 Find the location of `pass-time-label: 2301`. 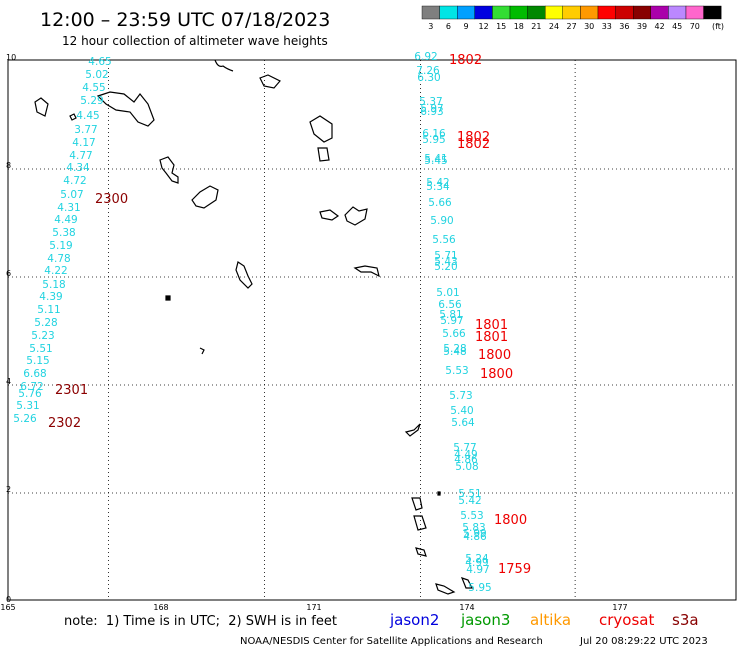

pass-time-label: 2301 is located at coordinates (71, 390).